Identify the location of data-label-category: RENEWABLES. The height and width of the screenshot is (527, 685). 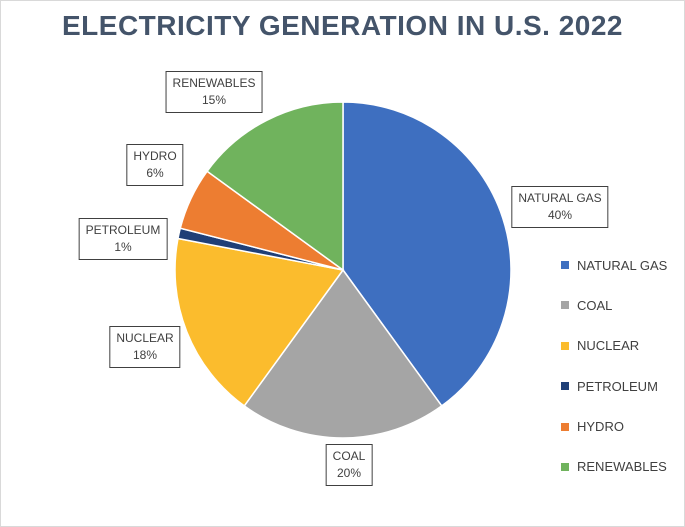
(214, 83).